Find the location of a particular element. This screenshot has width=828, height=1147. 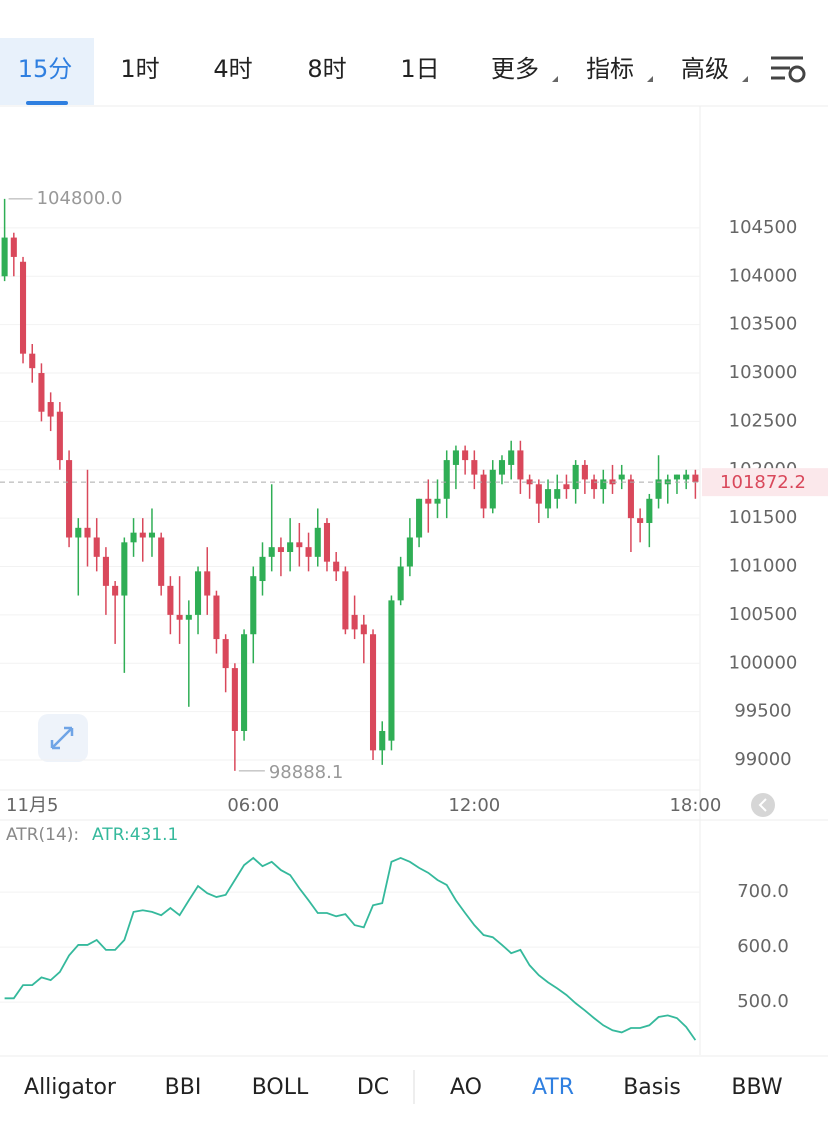

settings-icon is located at coordinates (788, 69).